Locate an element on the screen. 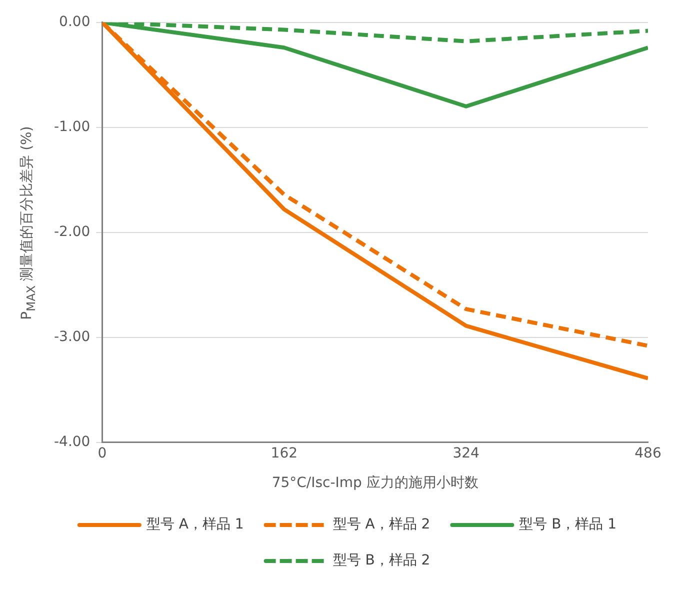  x-tick-label: 162 is located at coordinates (284, 453).